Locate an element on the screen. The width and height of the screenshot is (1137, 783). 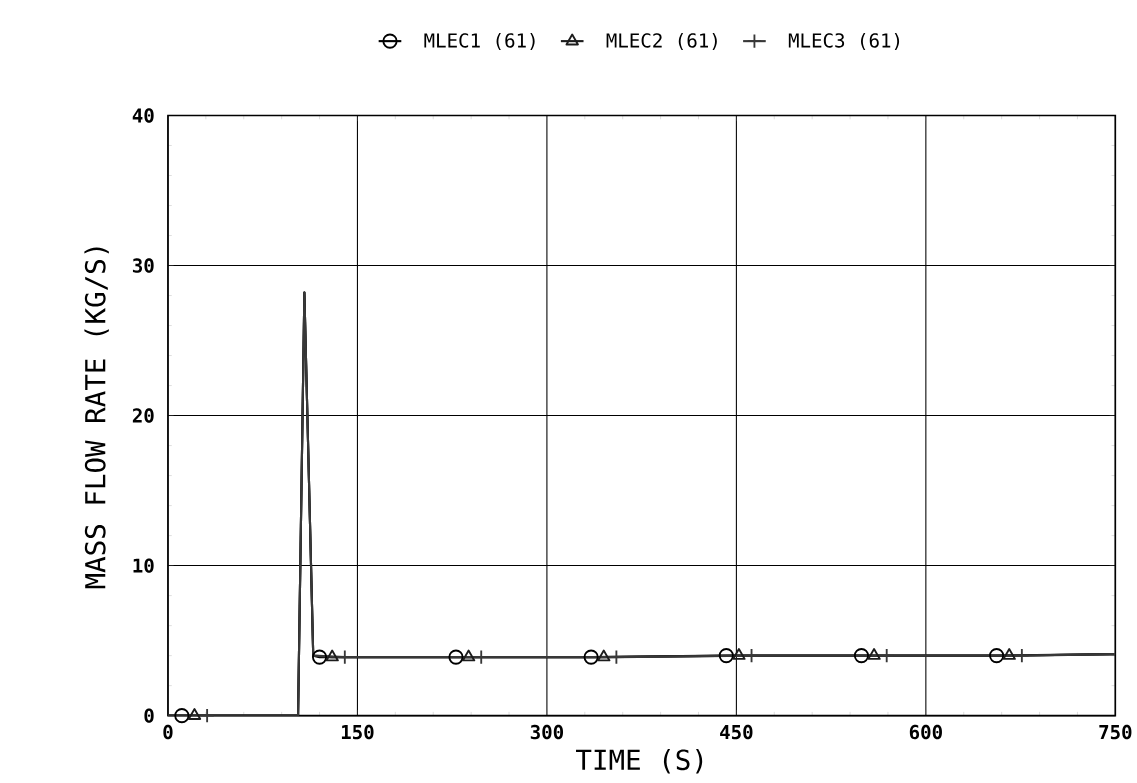
legend-label: MLEC1 (61) is located at coordinates (479, 41).